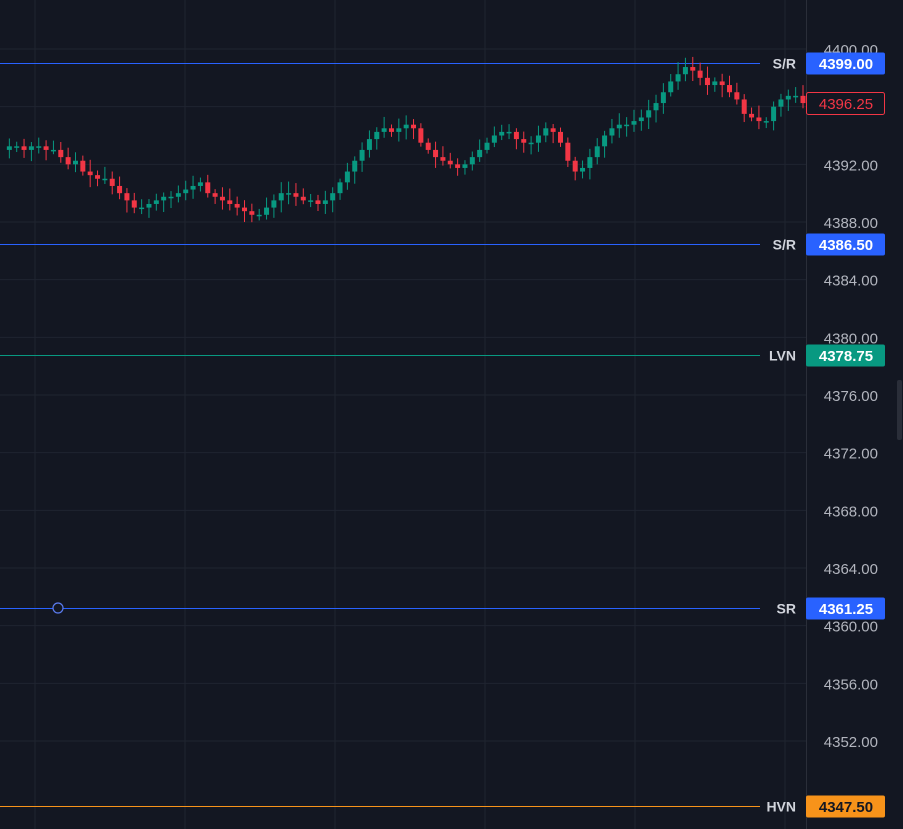  Describe the element at coordinates (845, 103) in the screenshot. I see `current-price-badge` at that location.